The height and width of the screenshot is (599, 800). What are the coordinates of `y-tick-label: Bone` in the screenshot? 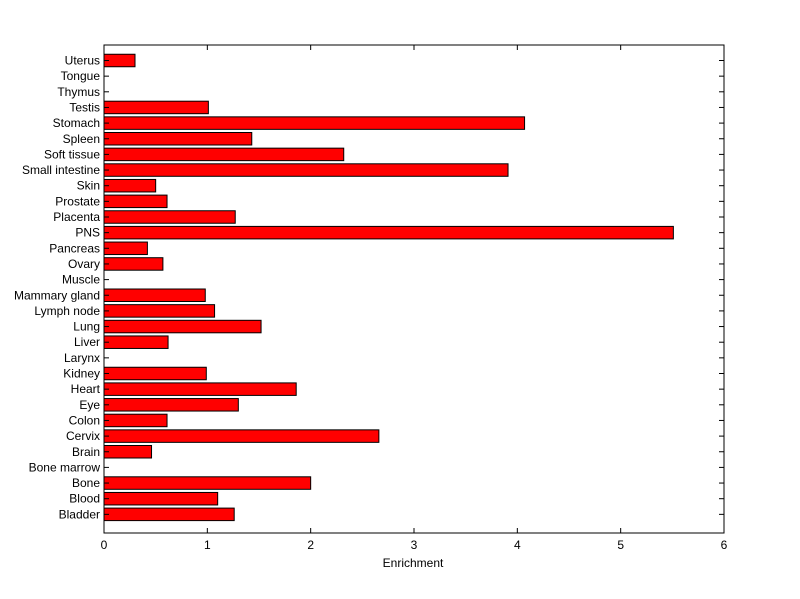 It's located at (86, 483).